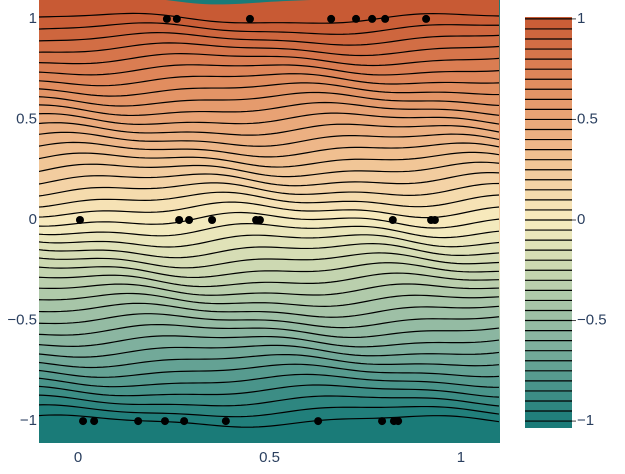  What do you see at coordinates (78, 457) in the screenshot?
I see `x-tick-label: 0` at bounding box center [78, 457].